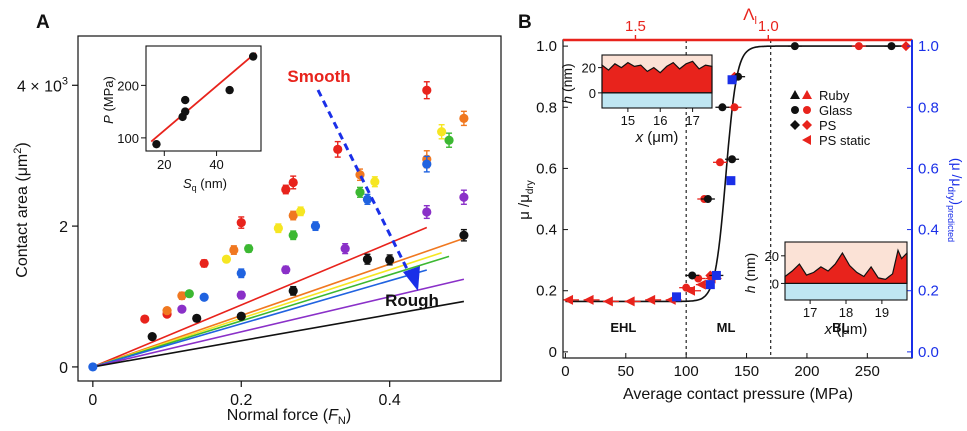 This screenshot has width=967, height=431. What do you see at coordinates (928, 352) in the screenshot?
I see `y2-tick-label: 0.0` at bounding box center [928, 352].